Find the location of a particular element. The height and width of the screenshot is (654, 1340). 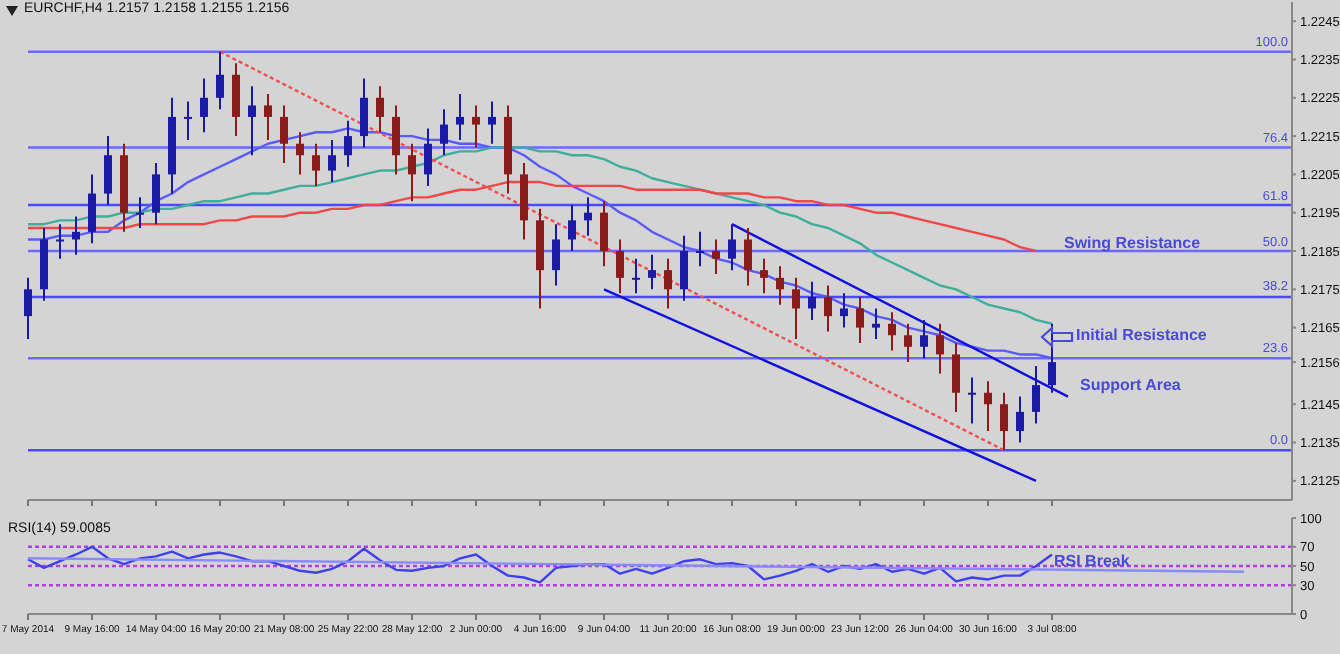

annotation: Initial Resistance is located at coordinates (1141, 335).